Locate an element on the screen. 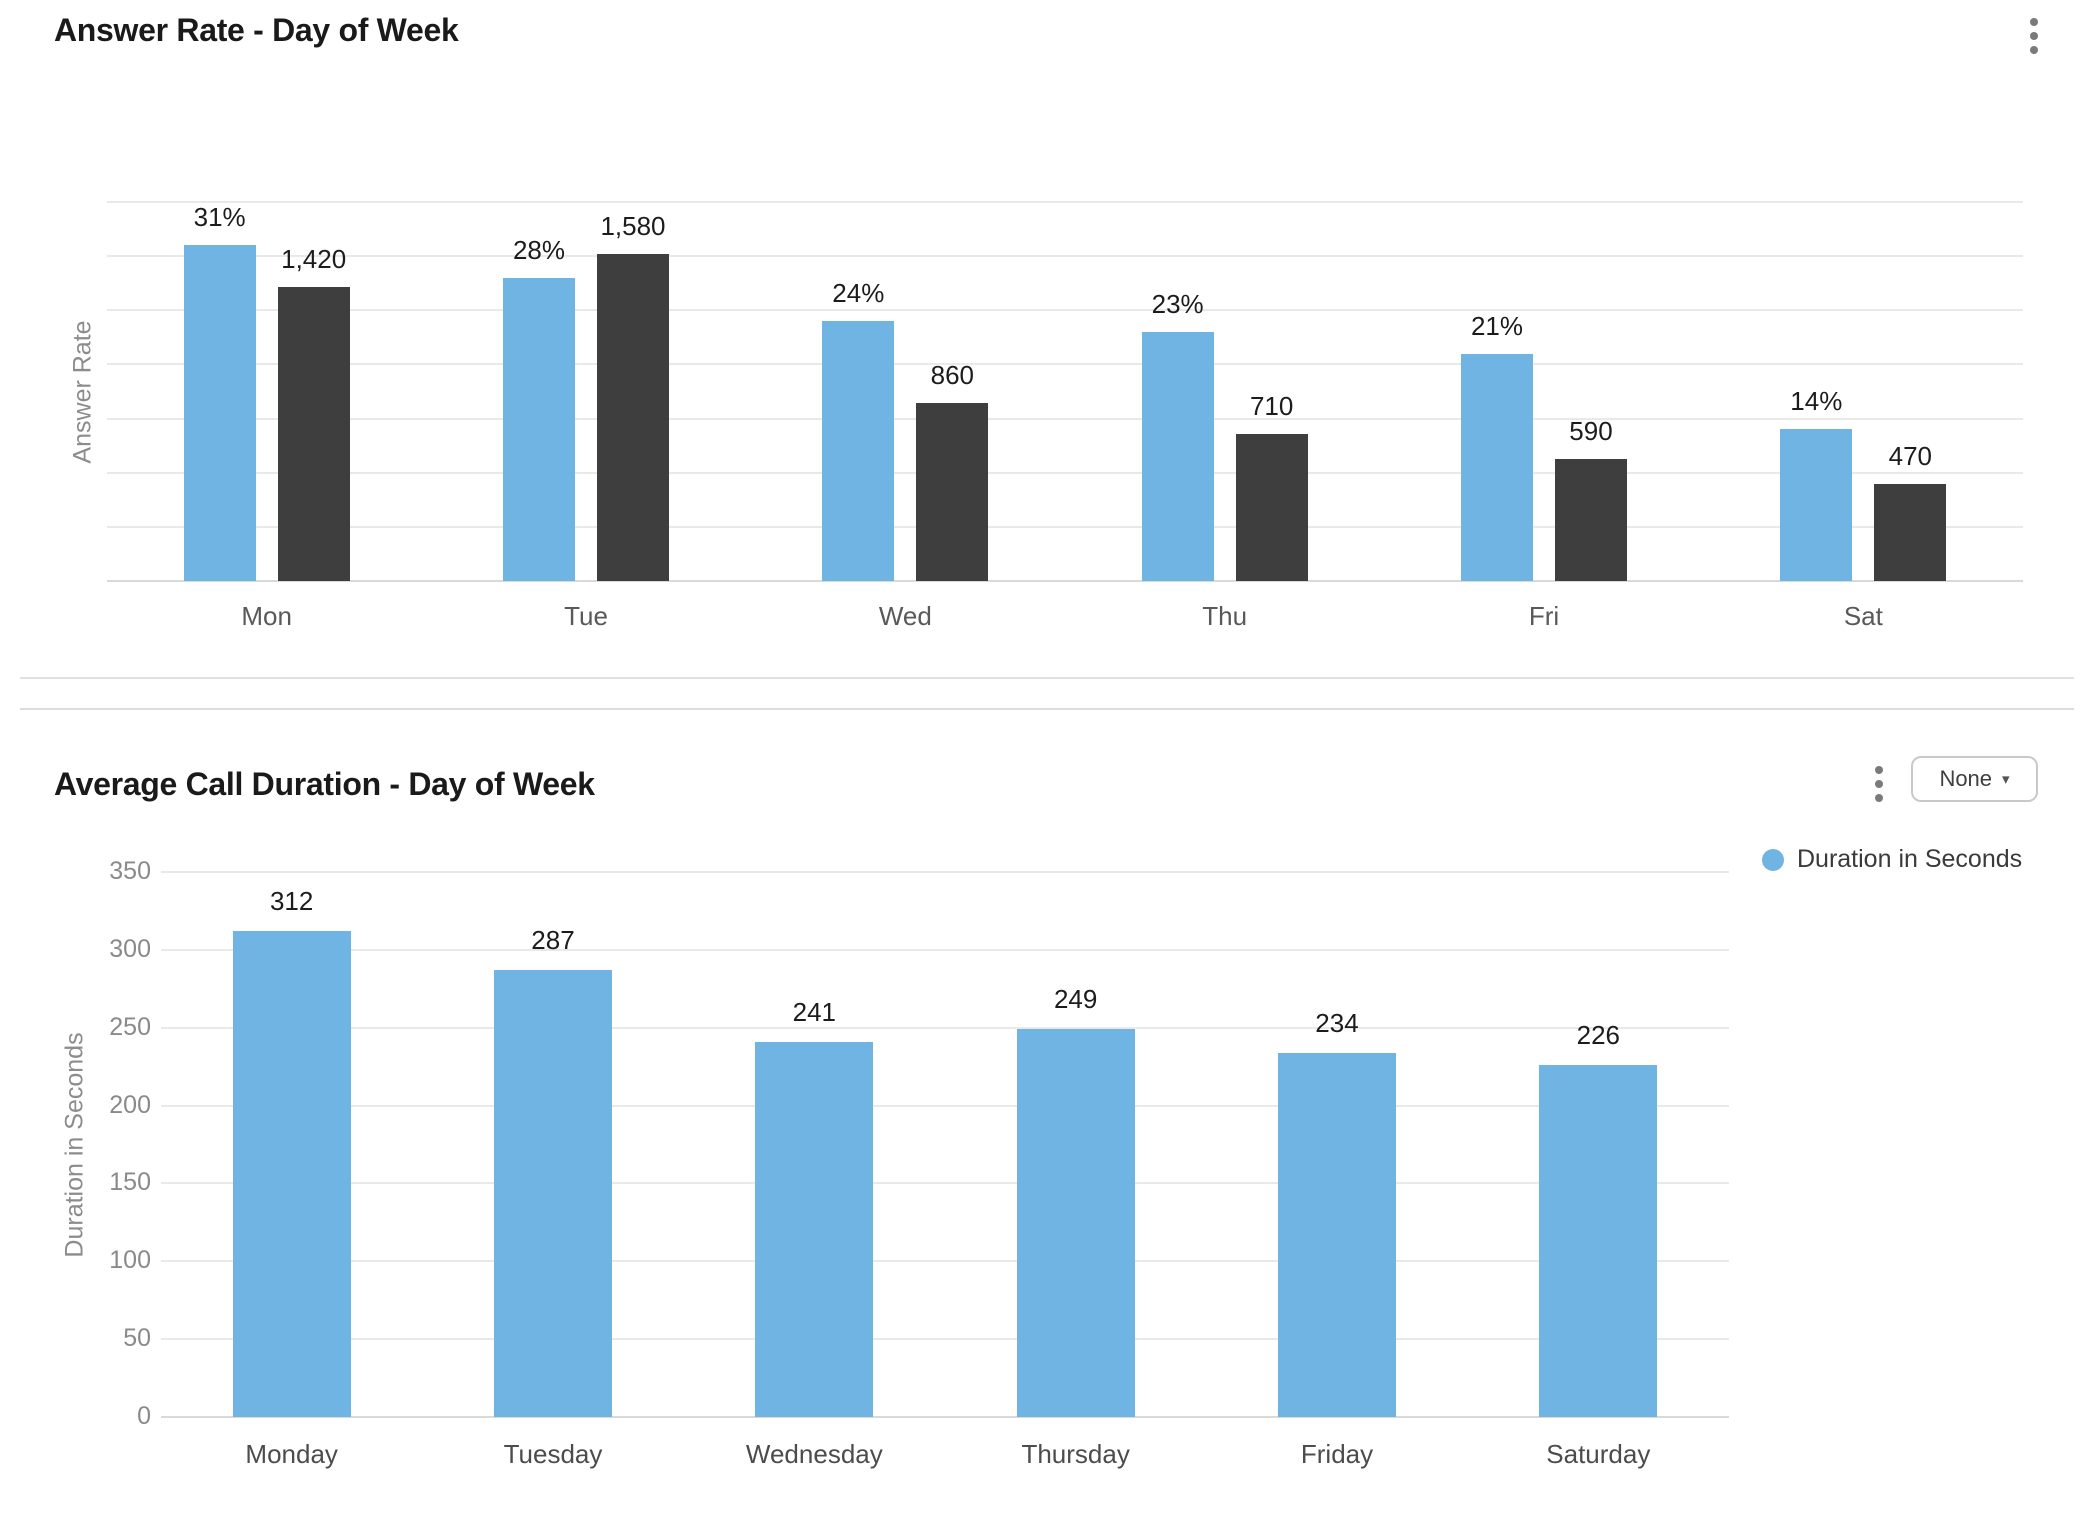 The image size is (2094, 1513). call-count-value-label: 710 is located at coordinates (1271, 406).